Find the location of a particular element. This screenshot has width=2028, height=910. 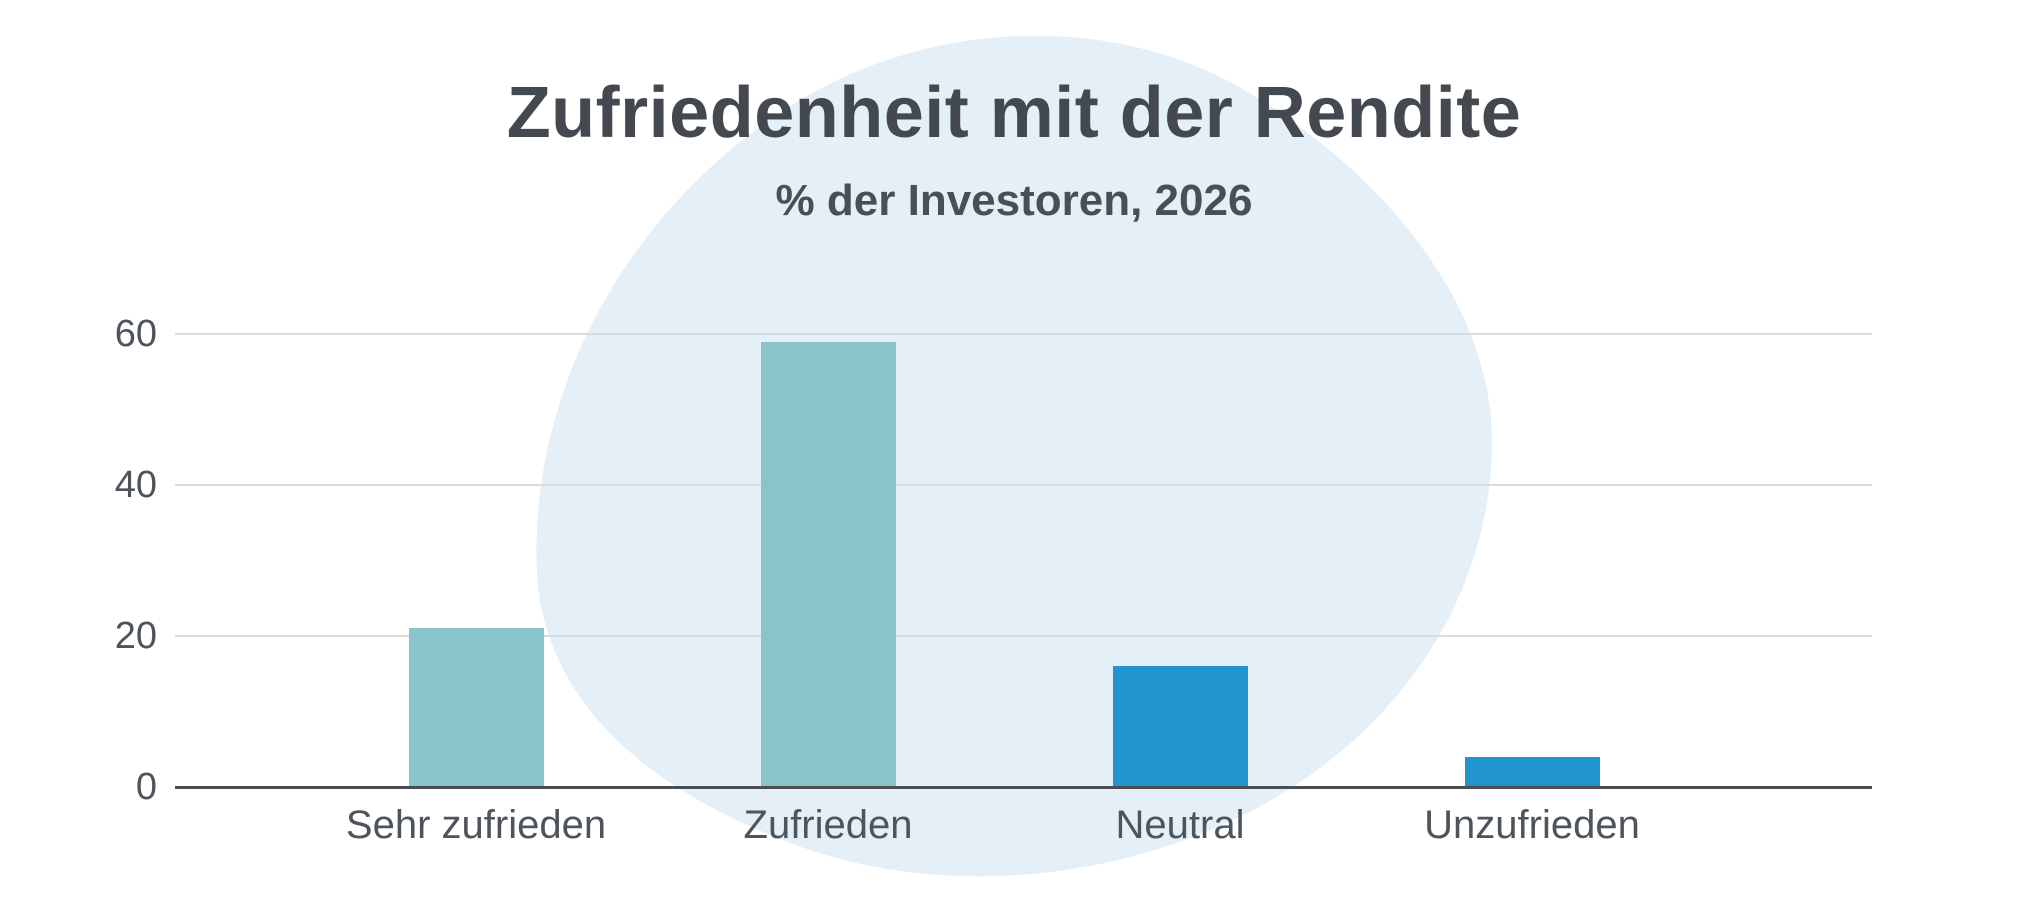

y-tick-label-60: 60 is located at coordinates (135, 334).